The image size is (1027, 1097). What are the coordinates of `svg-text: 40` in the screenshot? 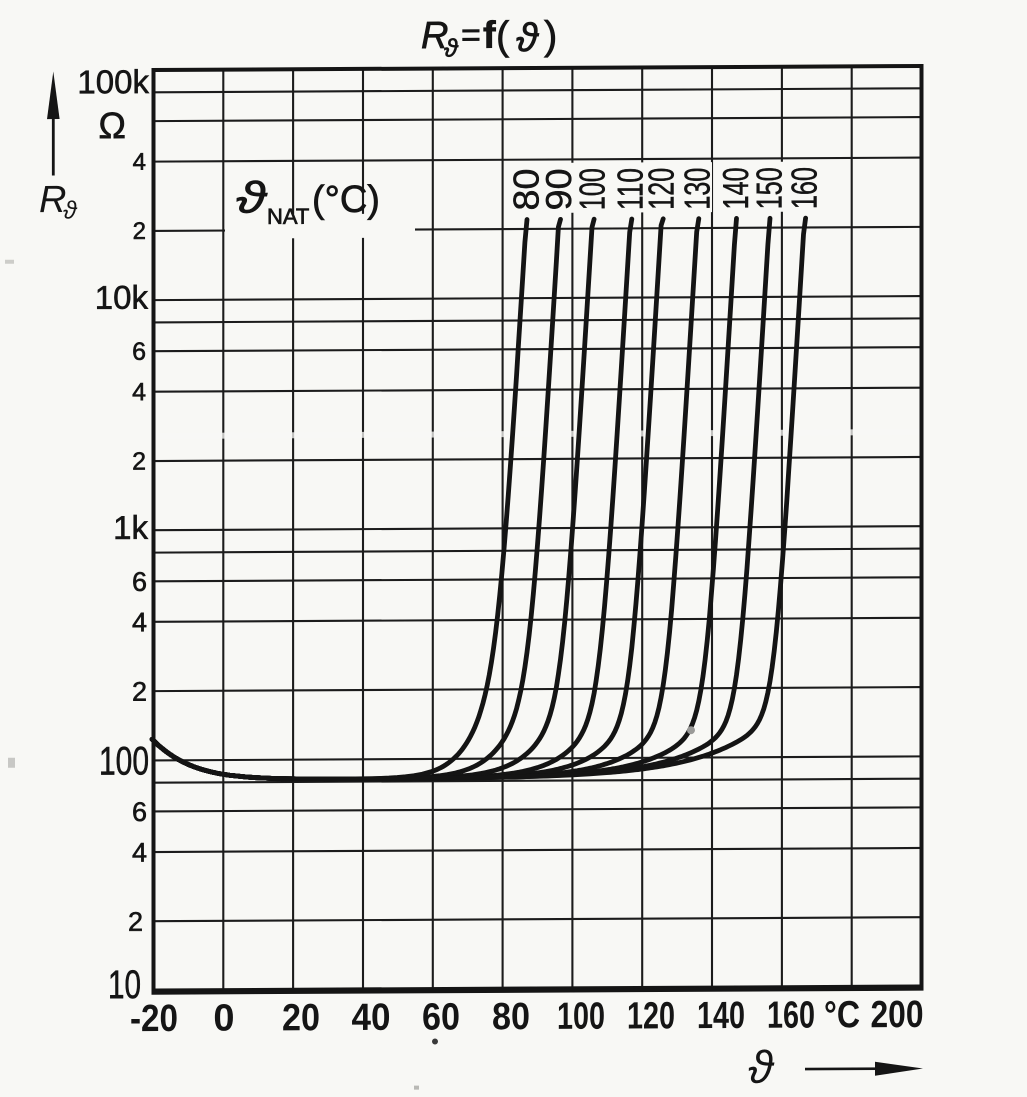 It's located at (371, 1018).